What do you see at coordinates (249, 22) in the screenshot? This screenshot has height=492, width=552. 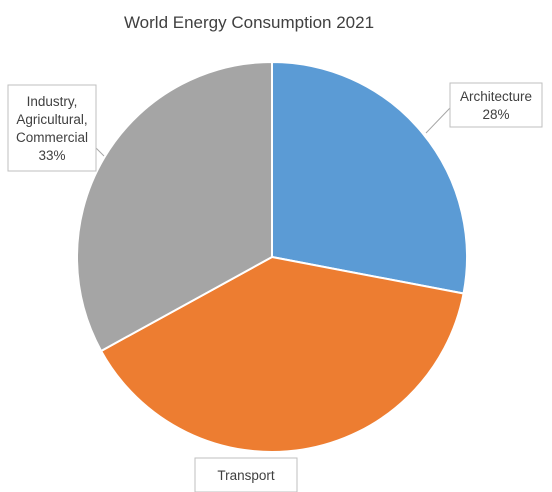 I see `chart-title: World Energy Consumption 2021` at bounding box center [249, 22].